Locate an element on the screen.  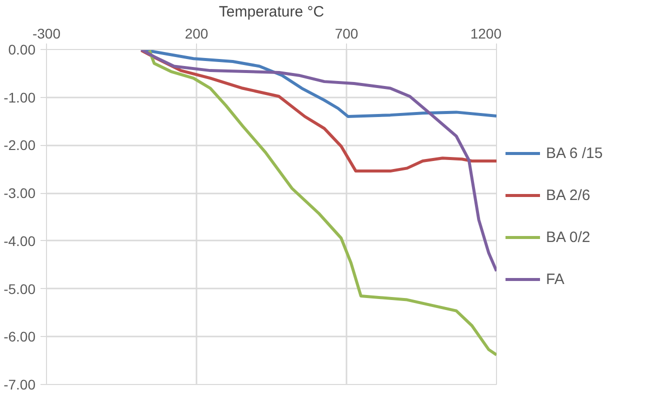
legend-label: FA is located at coordinates (556, 279).